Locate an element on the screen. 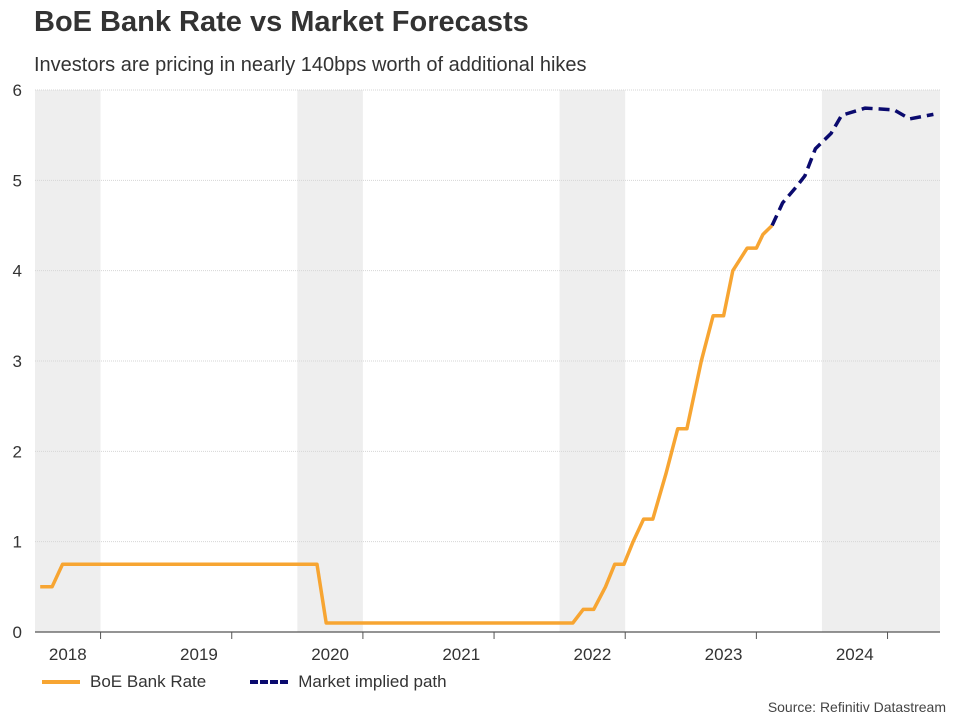 The height and width of the screenshot is (720, 960). series-market-path-line is located at coordinates (852, 166).